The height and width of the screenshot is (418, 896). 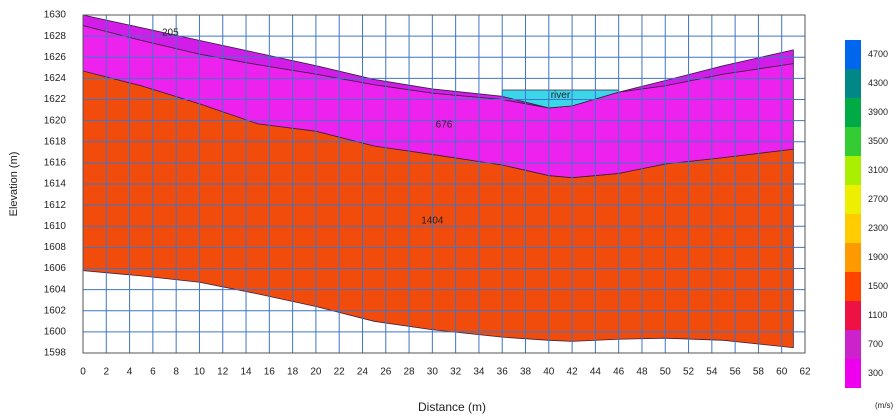 I want to click on x-tick-label: 42, so click(x=573, y=372).